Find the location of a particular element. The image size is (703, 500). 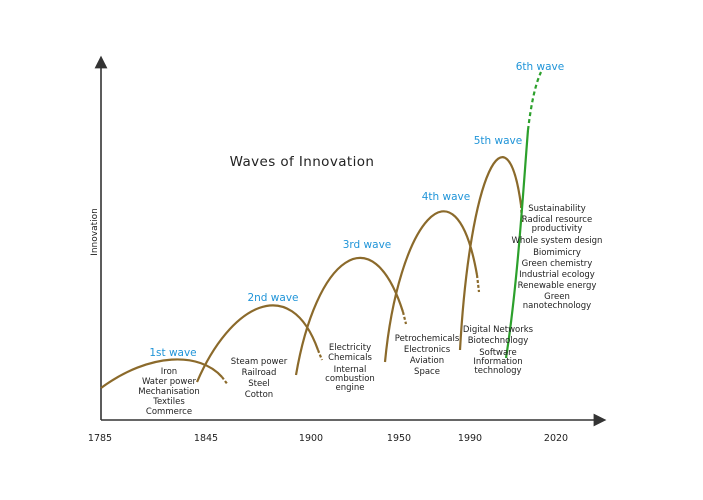

wave-5-item: Biotechnology is located at coordinates (498, 341).